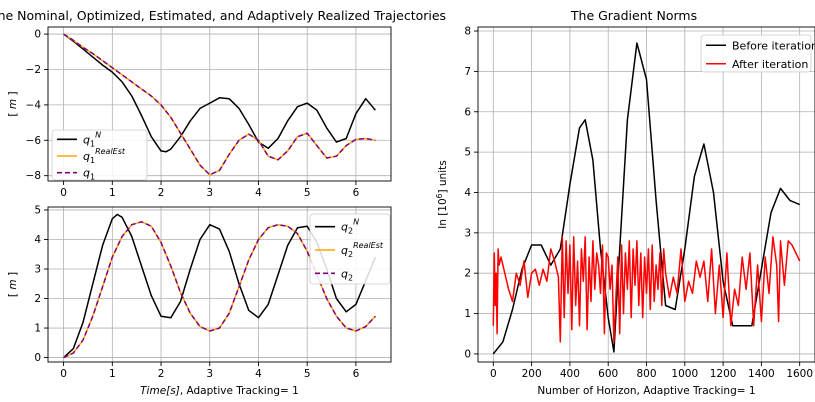 The width and height of the screenshot is (815, 402). Describe the element at coordinates (608, 374) in the screenshot. I see `x-tick-label-3: 600` at that location.